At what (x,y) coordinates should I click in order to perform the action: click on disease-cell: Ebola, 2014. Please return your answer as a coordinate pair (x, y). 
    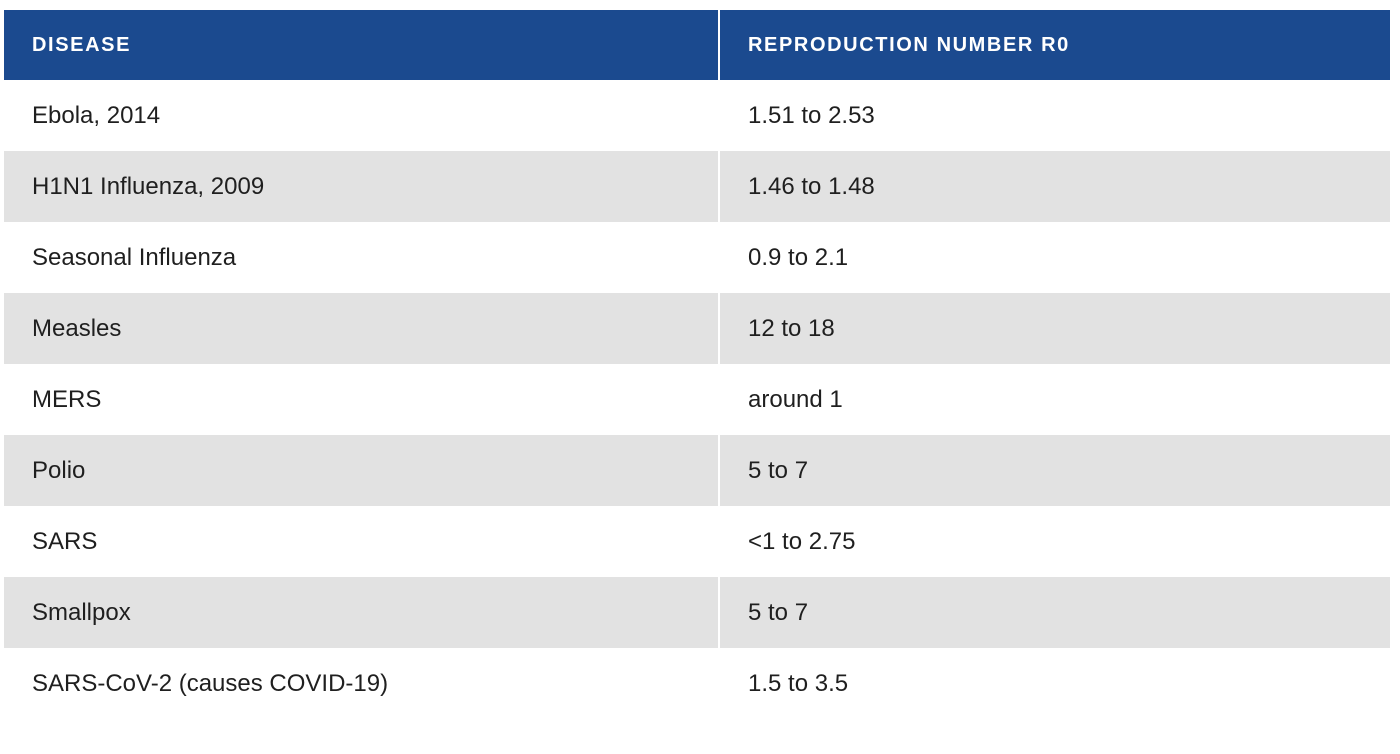
    Looking at the image, I should click on (361, 115).